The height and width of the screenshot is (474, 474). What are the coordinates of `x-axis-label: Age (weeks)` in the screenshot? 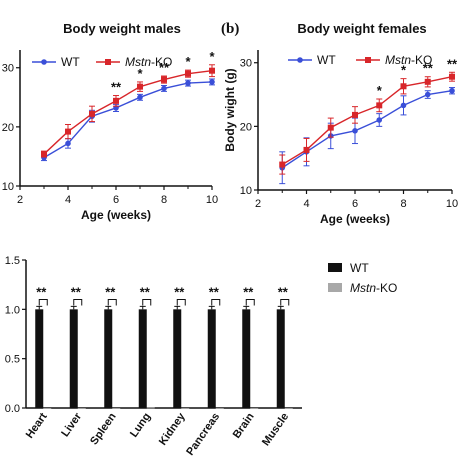 It's located at (116, 215).